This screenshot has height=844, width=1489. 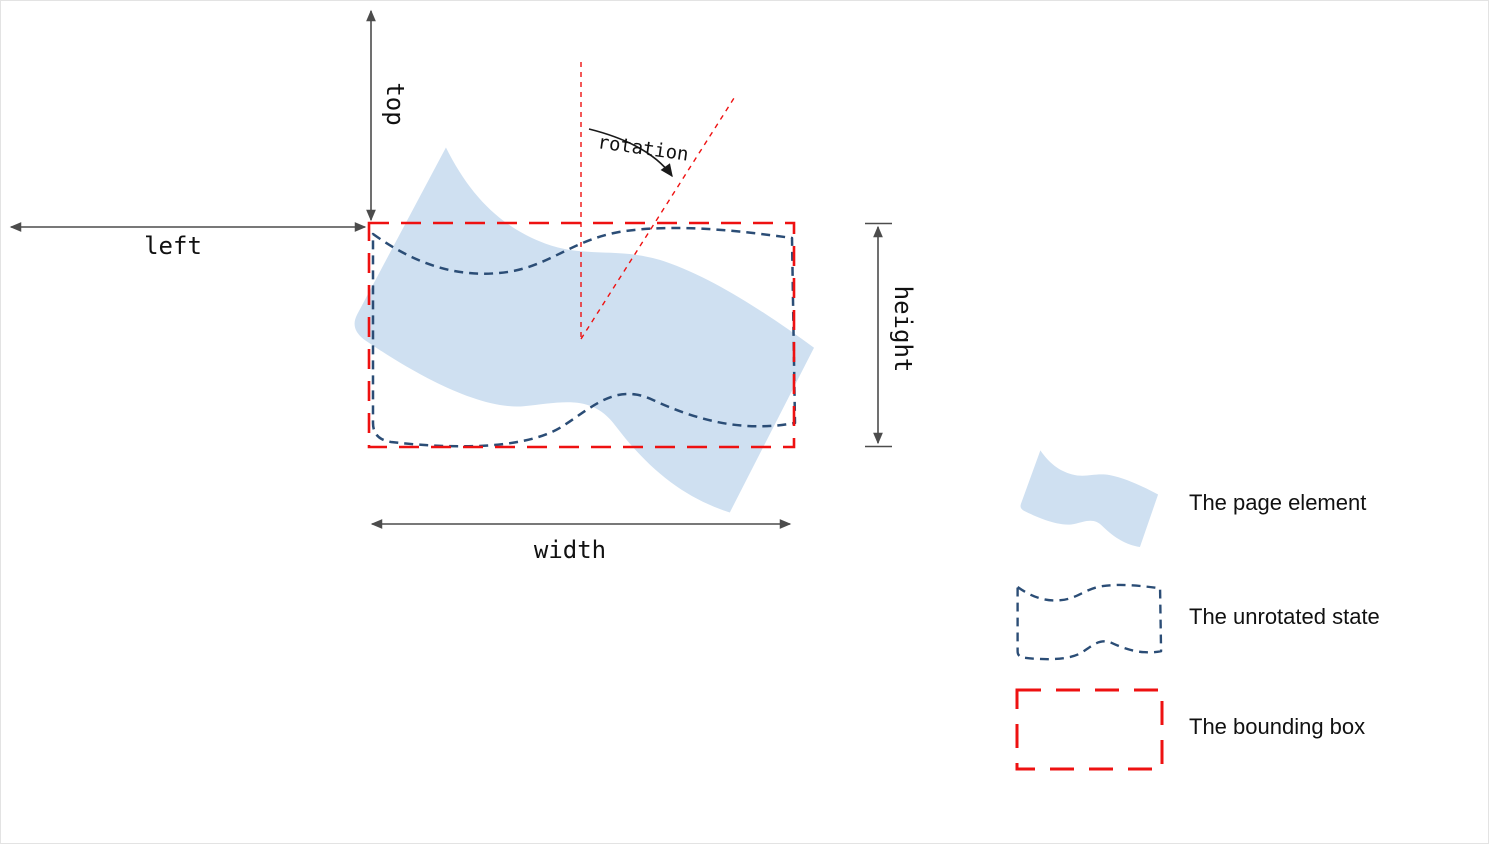 I want to click on rotation-arrow, so click(x=630, y=153).